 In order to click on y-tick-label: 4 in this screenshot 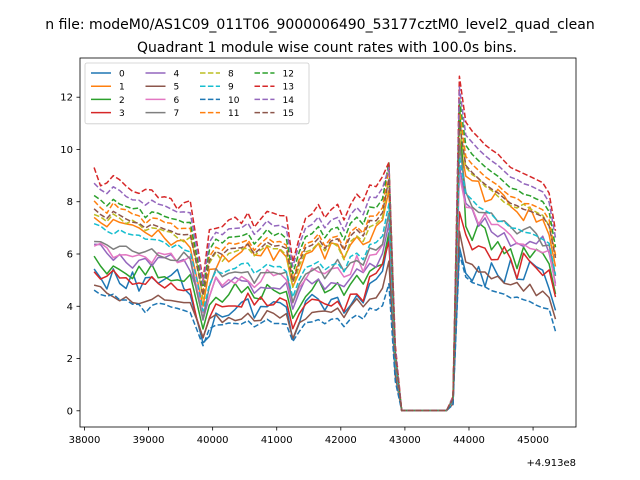, I will do `click(70, 307)`.